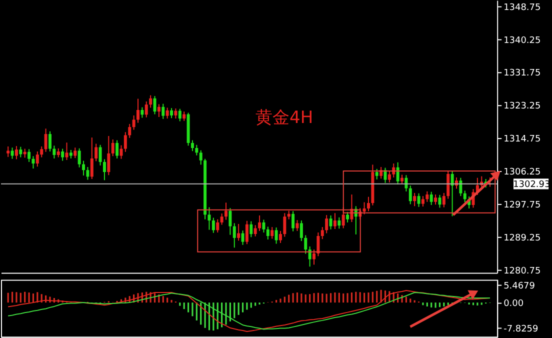 The width and height of the screenshot is (552, 338). What do you see at coordinates (522, 271) in the screenshot?
I see `y-tick-label: 1280.75` at bounding box center [522, 271].